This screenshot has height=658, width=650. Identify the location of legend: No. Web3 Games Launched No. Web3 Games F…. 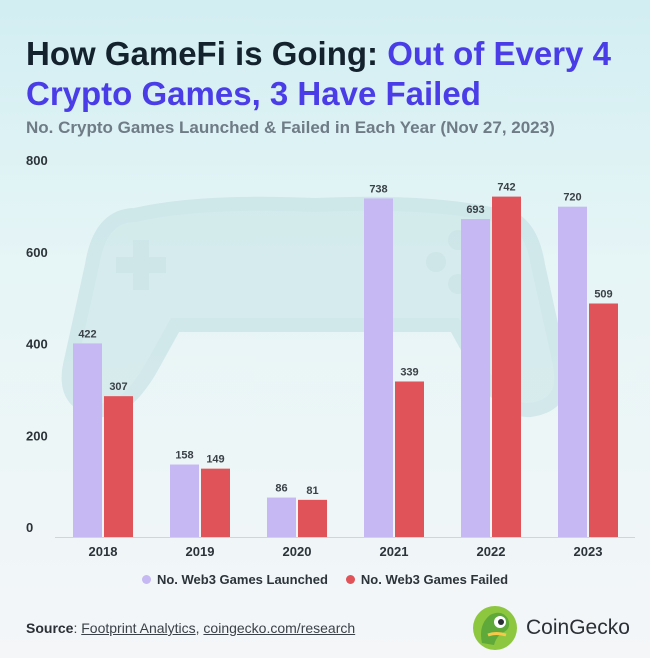
(325, 579).